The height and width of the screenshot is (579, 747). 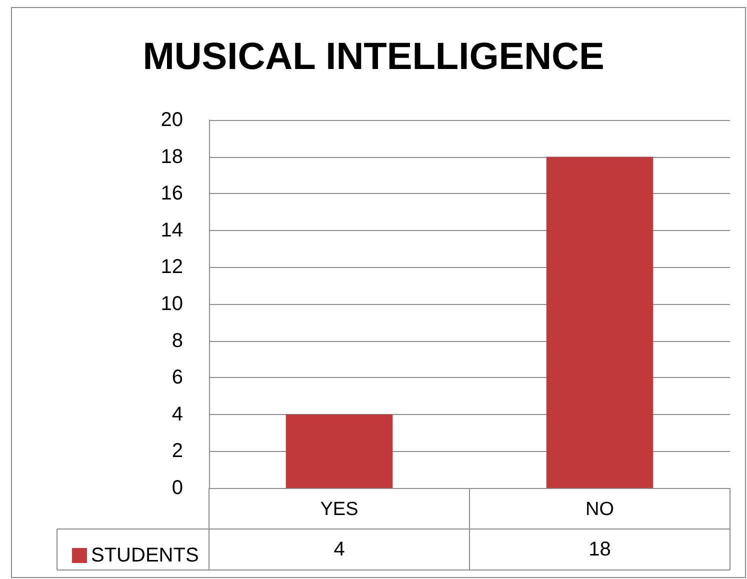 I want to click on y-tick-label: 6, so click(x=177, y=377).